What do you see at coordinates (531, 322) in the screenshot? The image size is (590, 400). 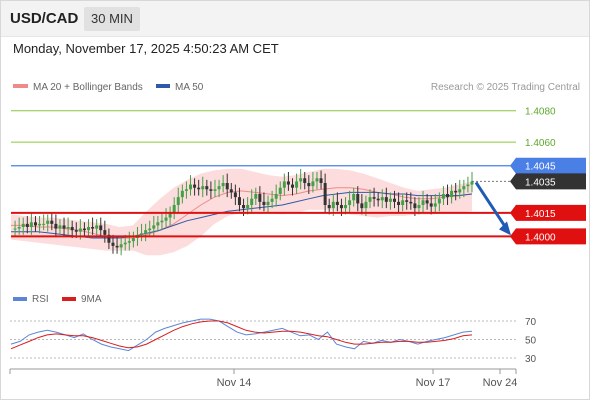 I see `rsi-level-label: 70` at bounding box center [531, 322].